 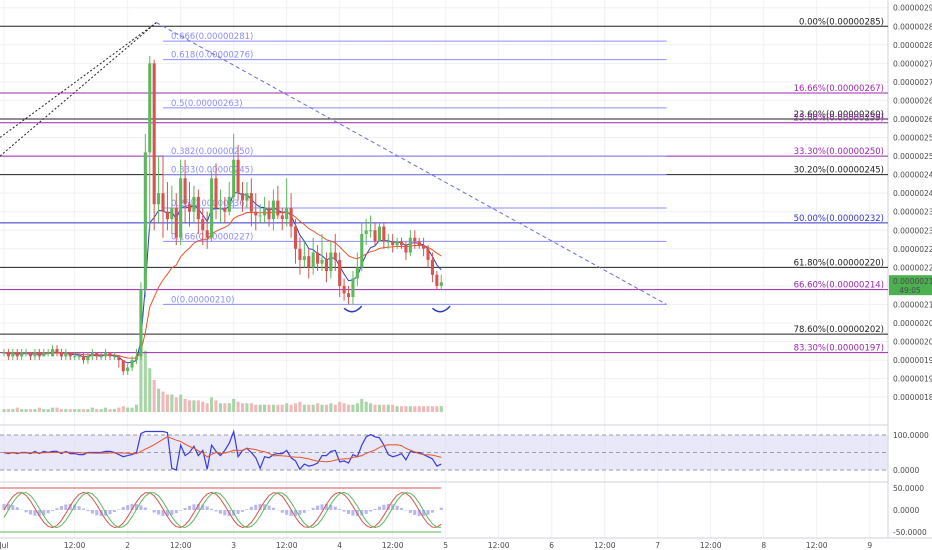 I want to click on rsi-tick-label: 0.0000, so click(x=906, y=470).